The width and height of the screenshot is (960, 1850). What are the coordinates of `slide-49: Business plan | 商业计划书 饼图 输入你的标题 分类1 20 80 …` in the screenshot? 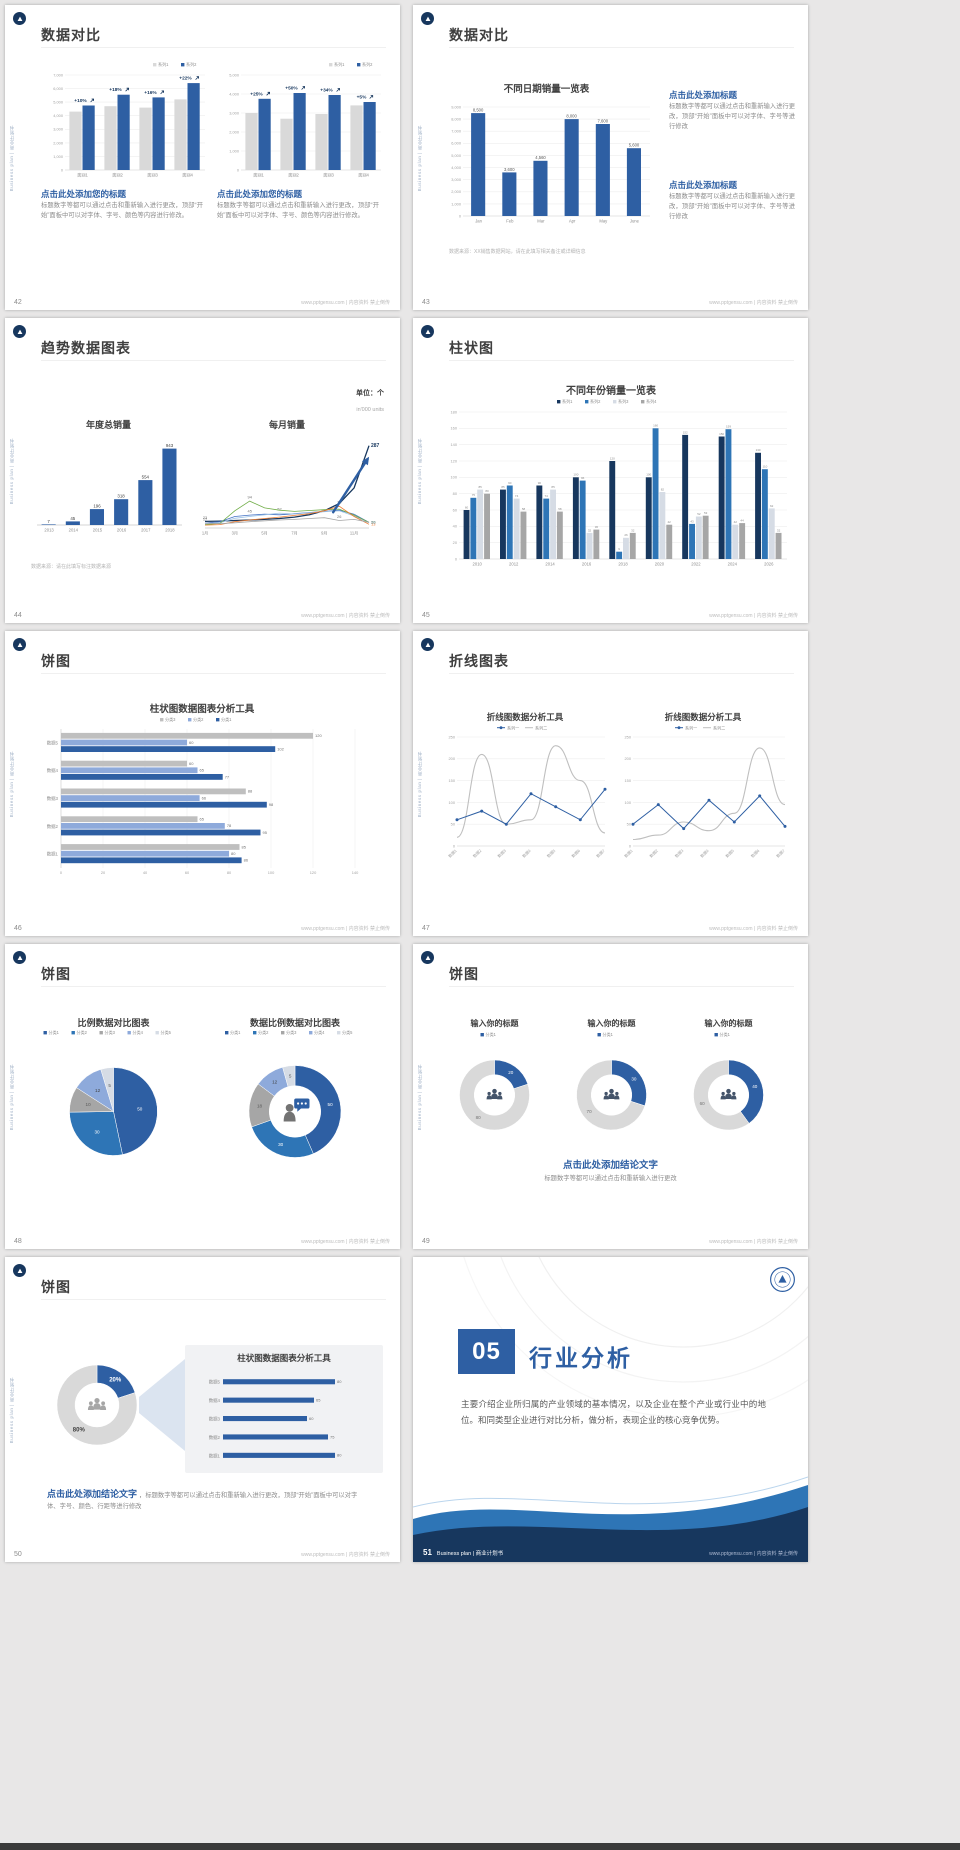 It's located at (610, 1096).